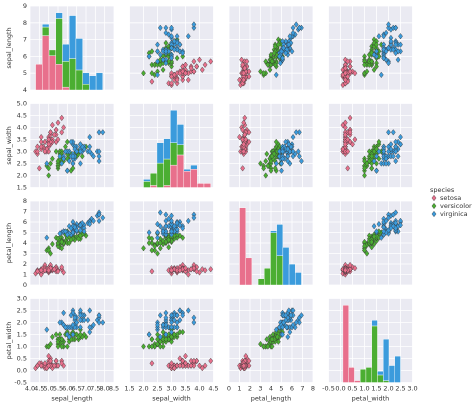 The height and width of the screenshot is (410, 474). Describe the element at coordinates (388, 389) in the screenshot. I see `x-tick-label: 2.0` at that location.